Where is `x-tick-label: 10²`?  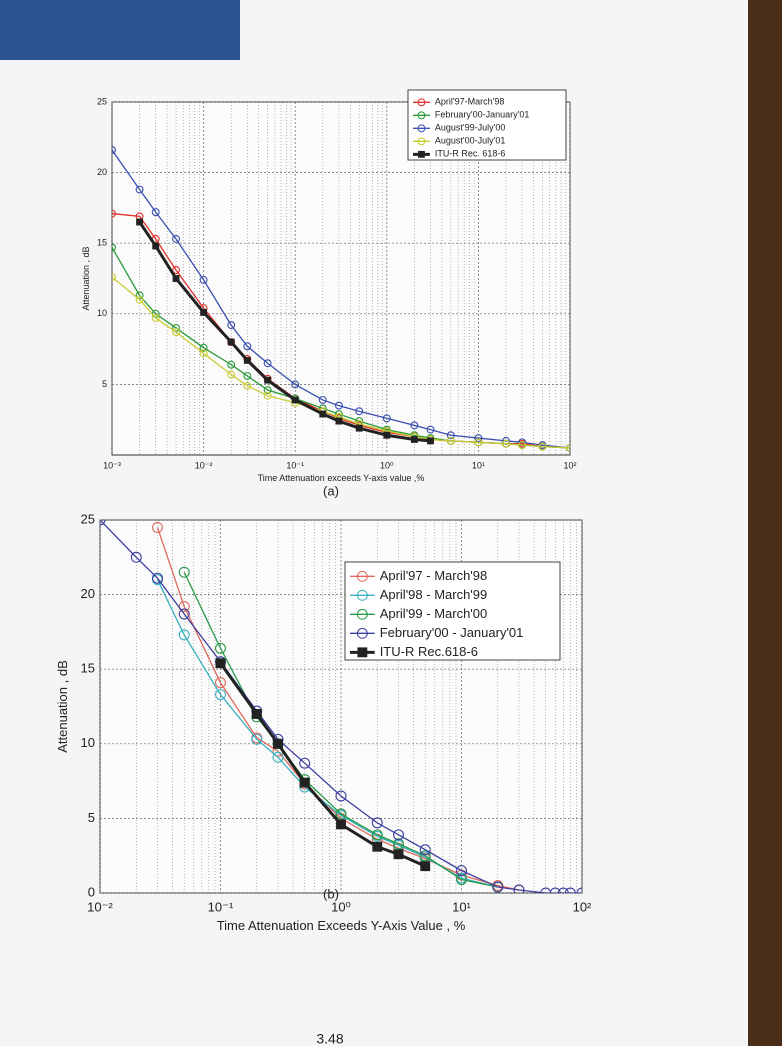
x-tick-label: 10² is located at coordinates (569, 465).